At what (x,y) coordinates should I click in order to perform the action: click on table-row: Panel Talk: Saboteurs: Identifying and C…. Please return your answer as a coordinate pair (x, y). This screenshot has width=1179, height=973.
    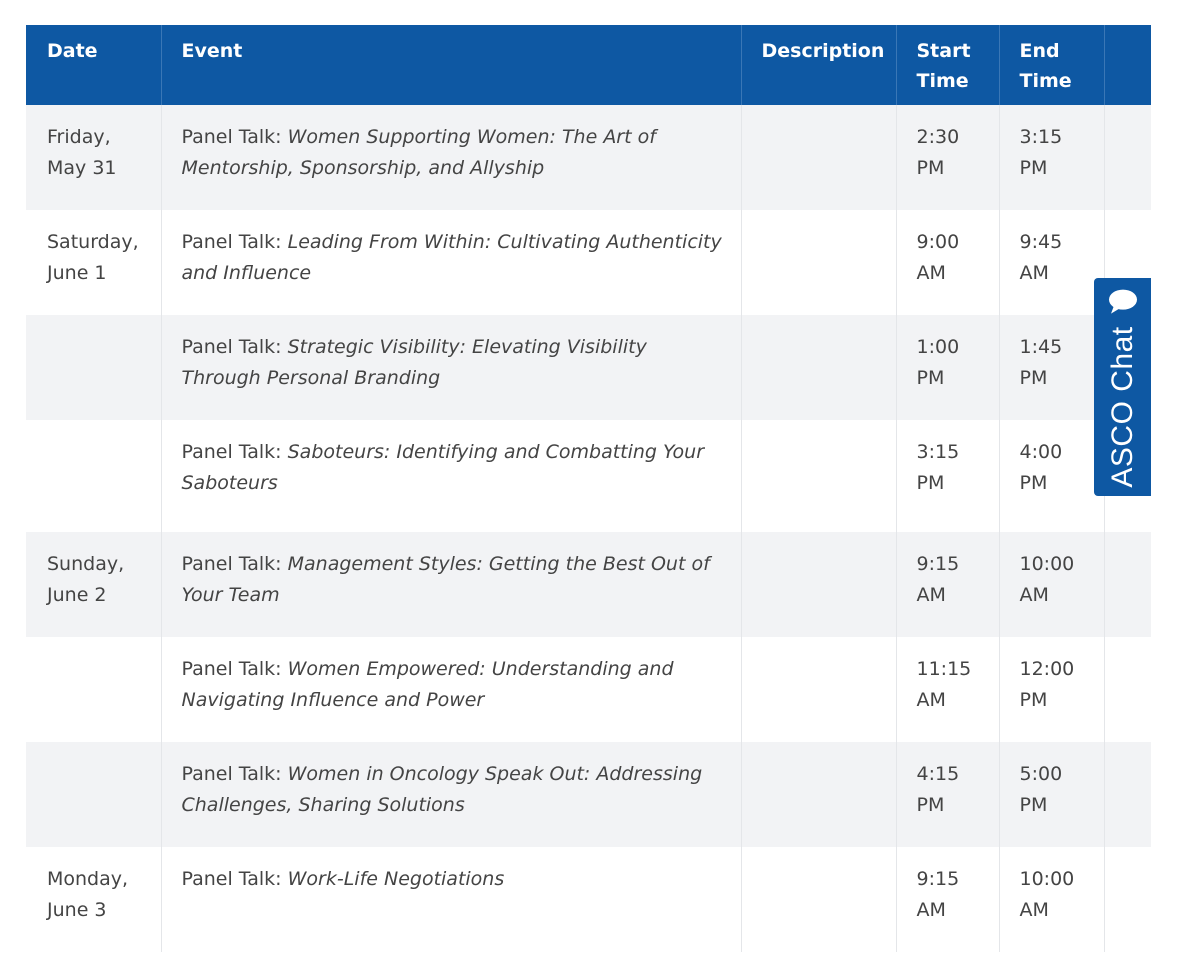
    Looking at the image, I should click on (588, 476).